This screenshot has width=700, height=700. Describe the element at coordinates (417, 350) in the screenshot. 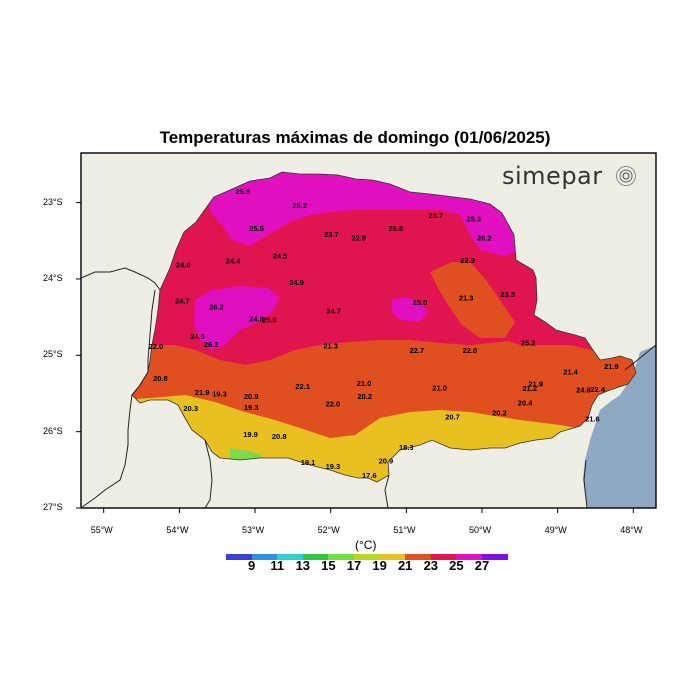

I see `station-value: 22.7` at that location.